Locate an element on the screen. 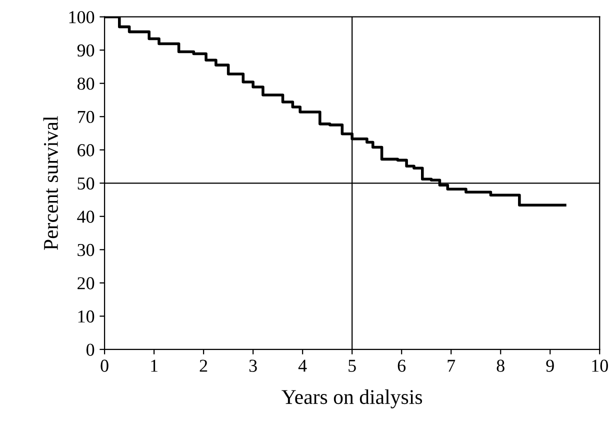 The image size is (615, 421). y-tick-label: 10 is located at coordinates (86, 316).